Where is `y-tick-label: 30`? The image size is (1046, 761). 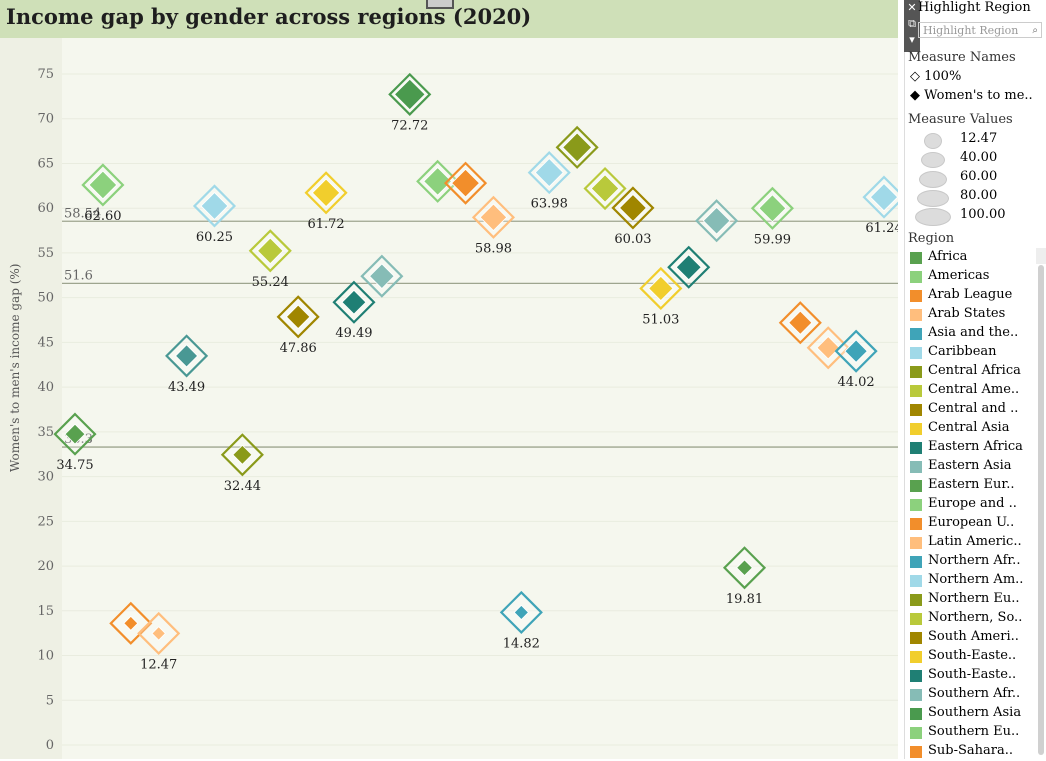
y-tick-label: 30 is located at coordinates (45, 477).